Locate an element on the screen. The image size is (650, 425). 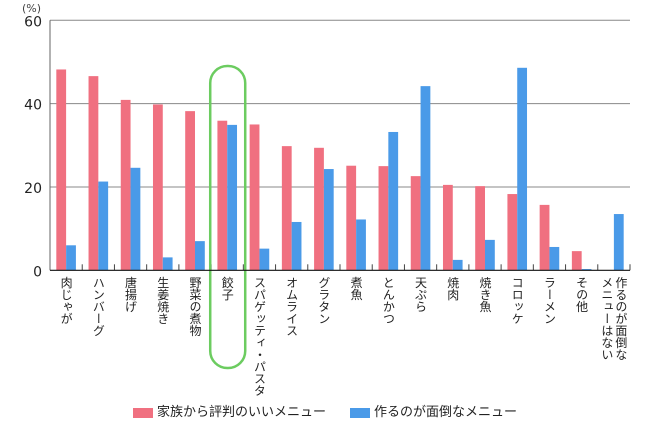
legend-label: 家族から評判のいいメニュー is located at coordinates (241, 412).